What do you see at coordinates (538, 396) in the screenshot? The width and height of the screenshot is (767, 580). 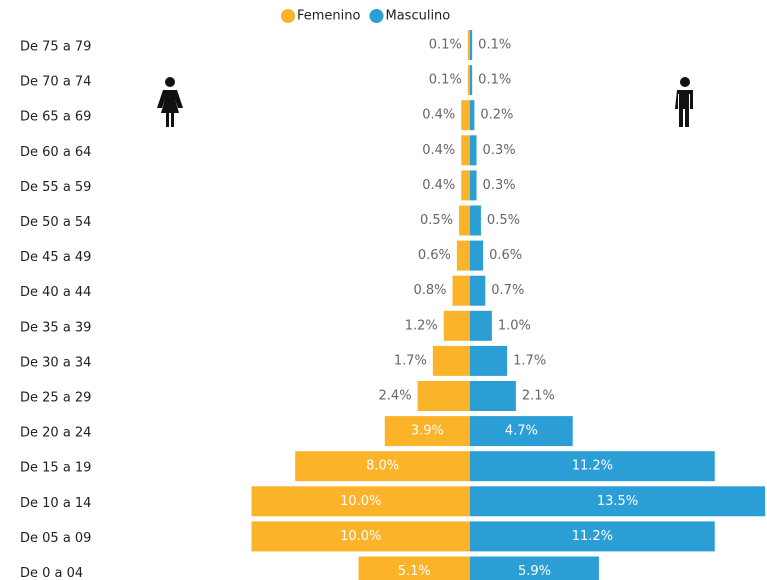 I see `data-label: 2.1%` at bounding box center [538, 396].